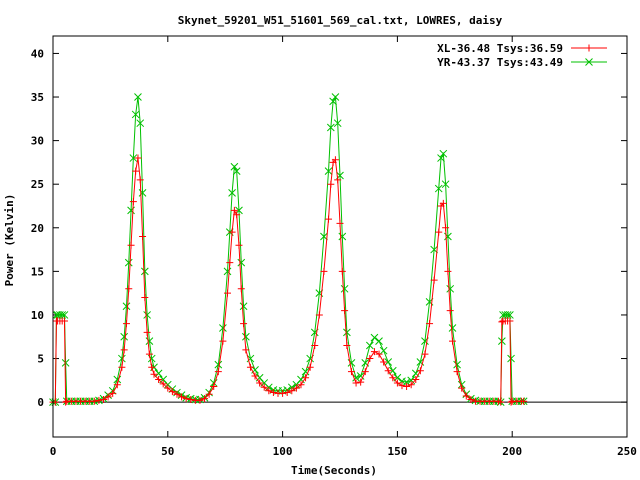  I want to click on x-tick-label: 200, so click(512, 451).